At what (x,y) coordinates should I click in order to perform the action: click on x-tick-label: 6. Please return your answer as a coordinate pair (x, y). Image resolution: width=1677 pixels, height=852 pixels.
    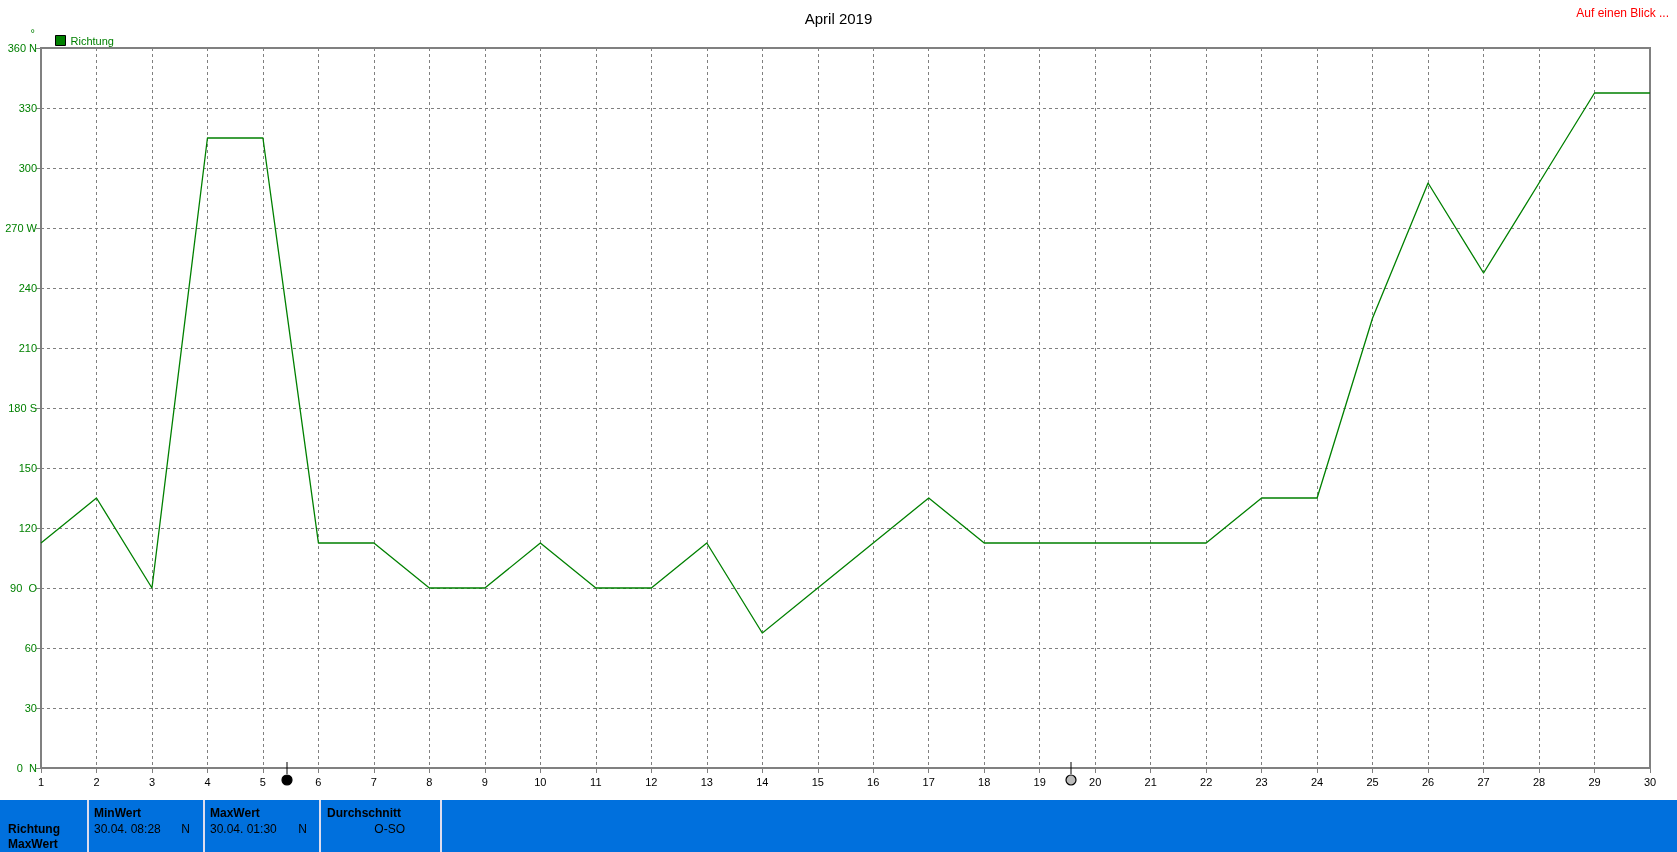
    Looking at the image, I should click on (318, 781).